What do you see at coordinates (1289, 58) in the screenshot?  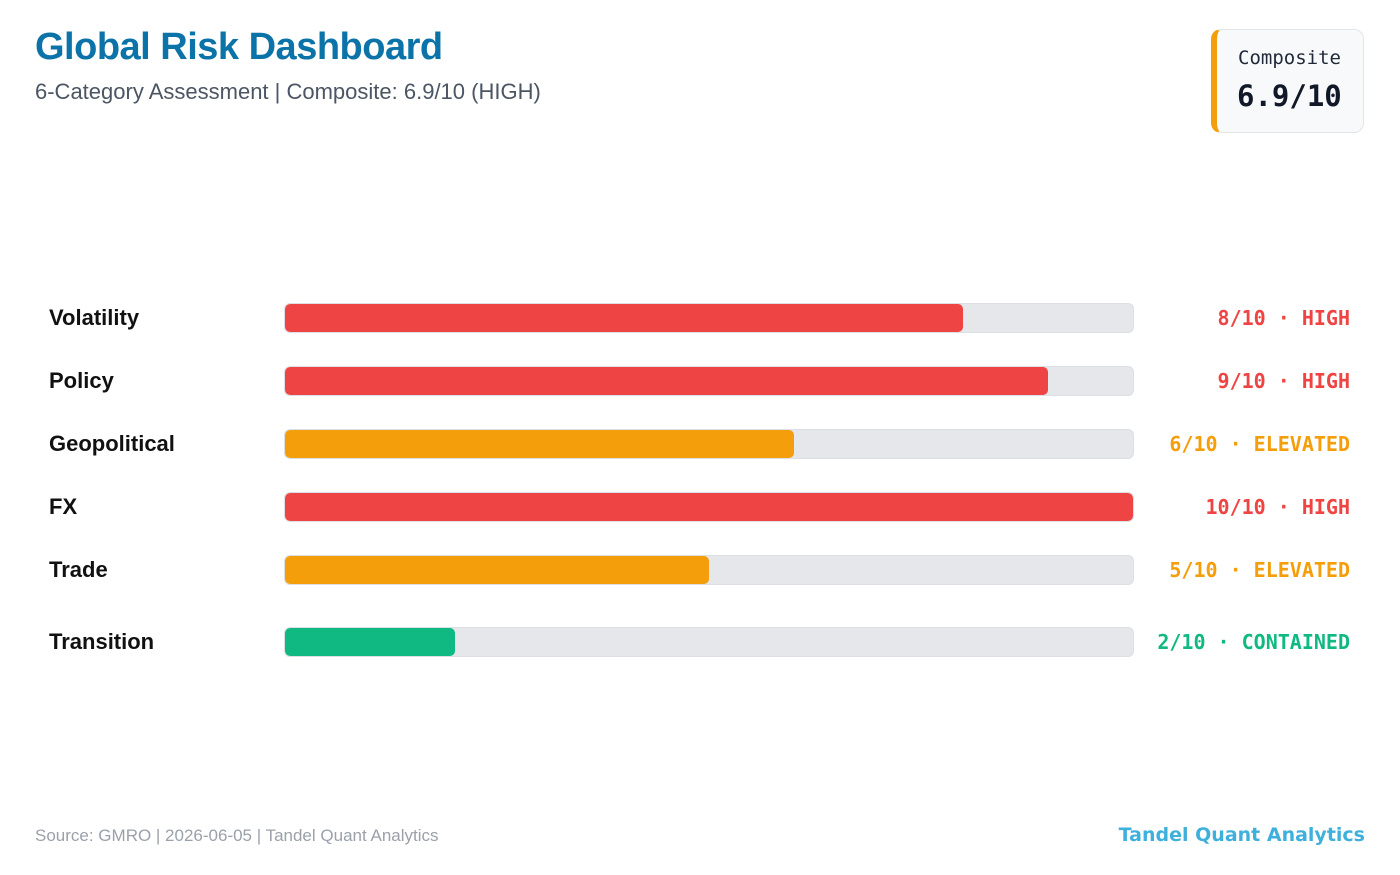 I see `composite-label: Composite` at bounding box center [1289, 58].